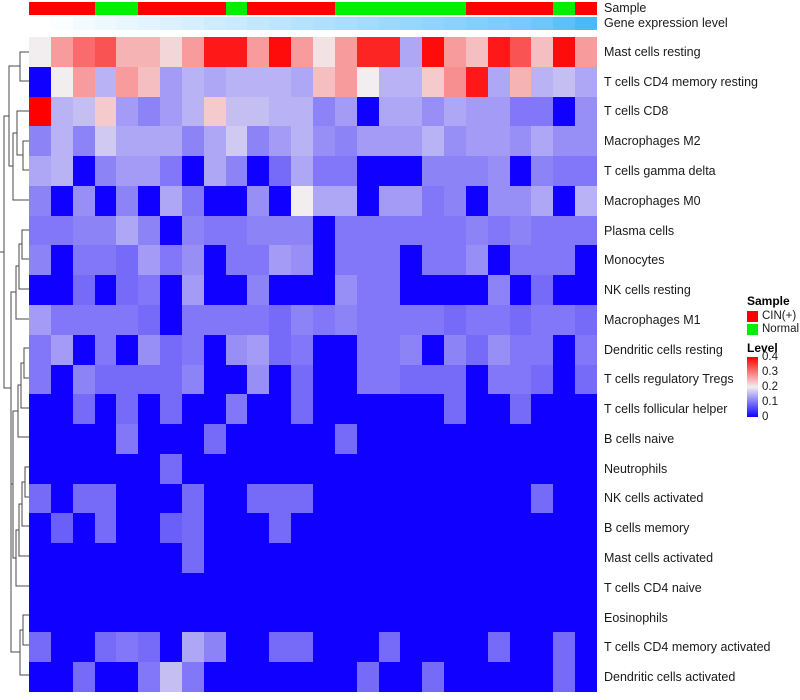  I want to click on heatmap-row-label: Neutrophils, so click(636, 468).